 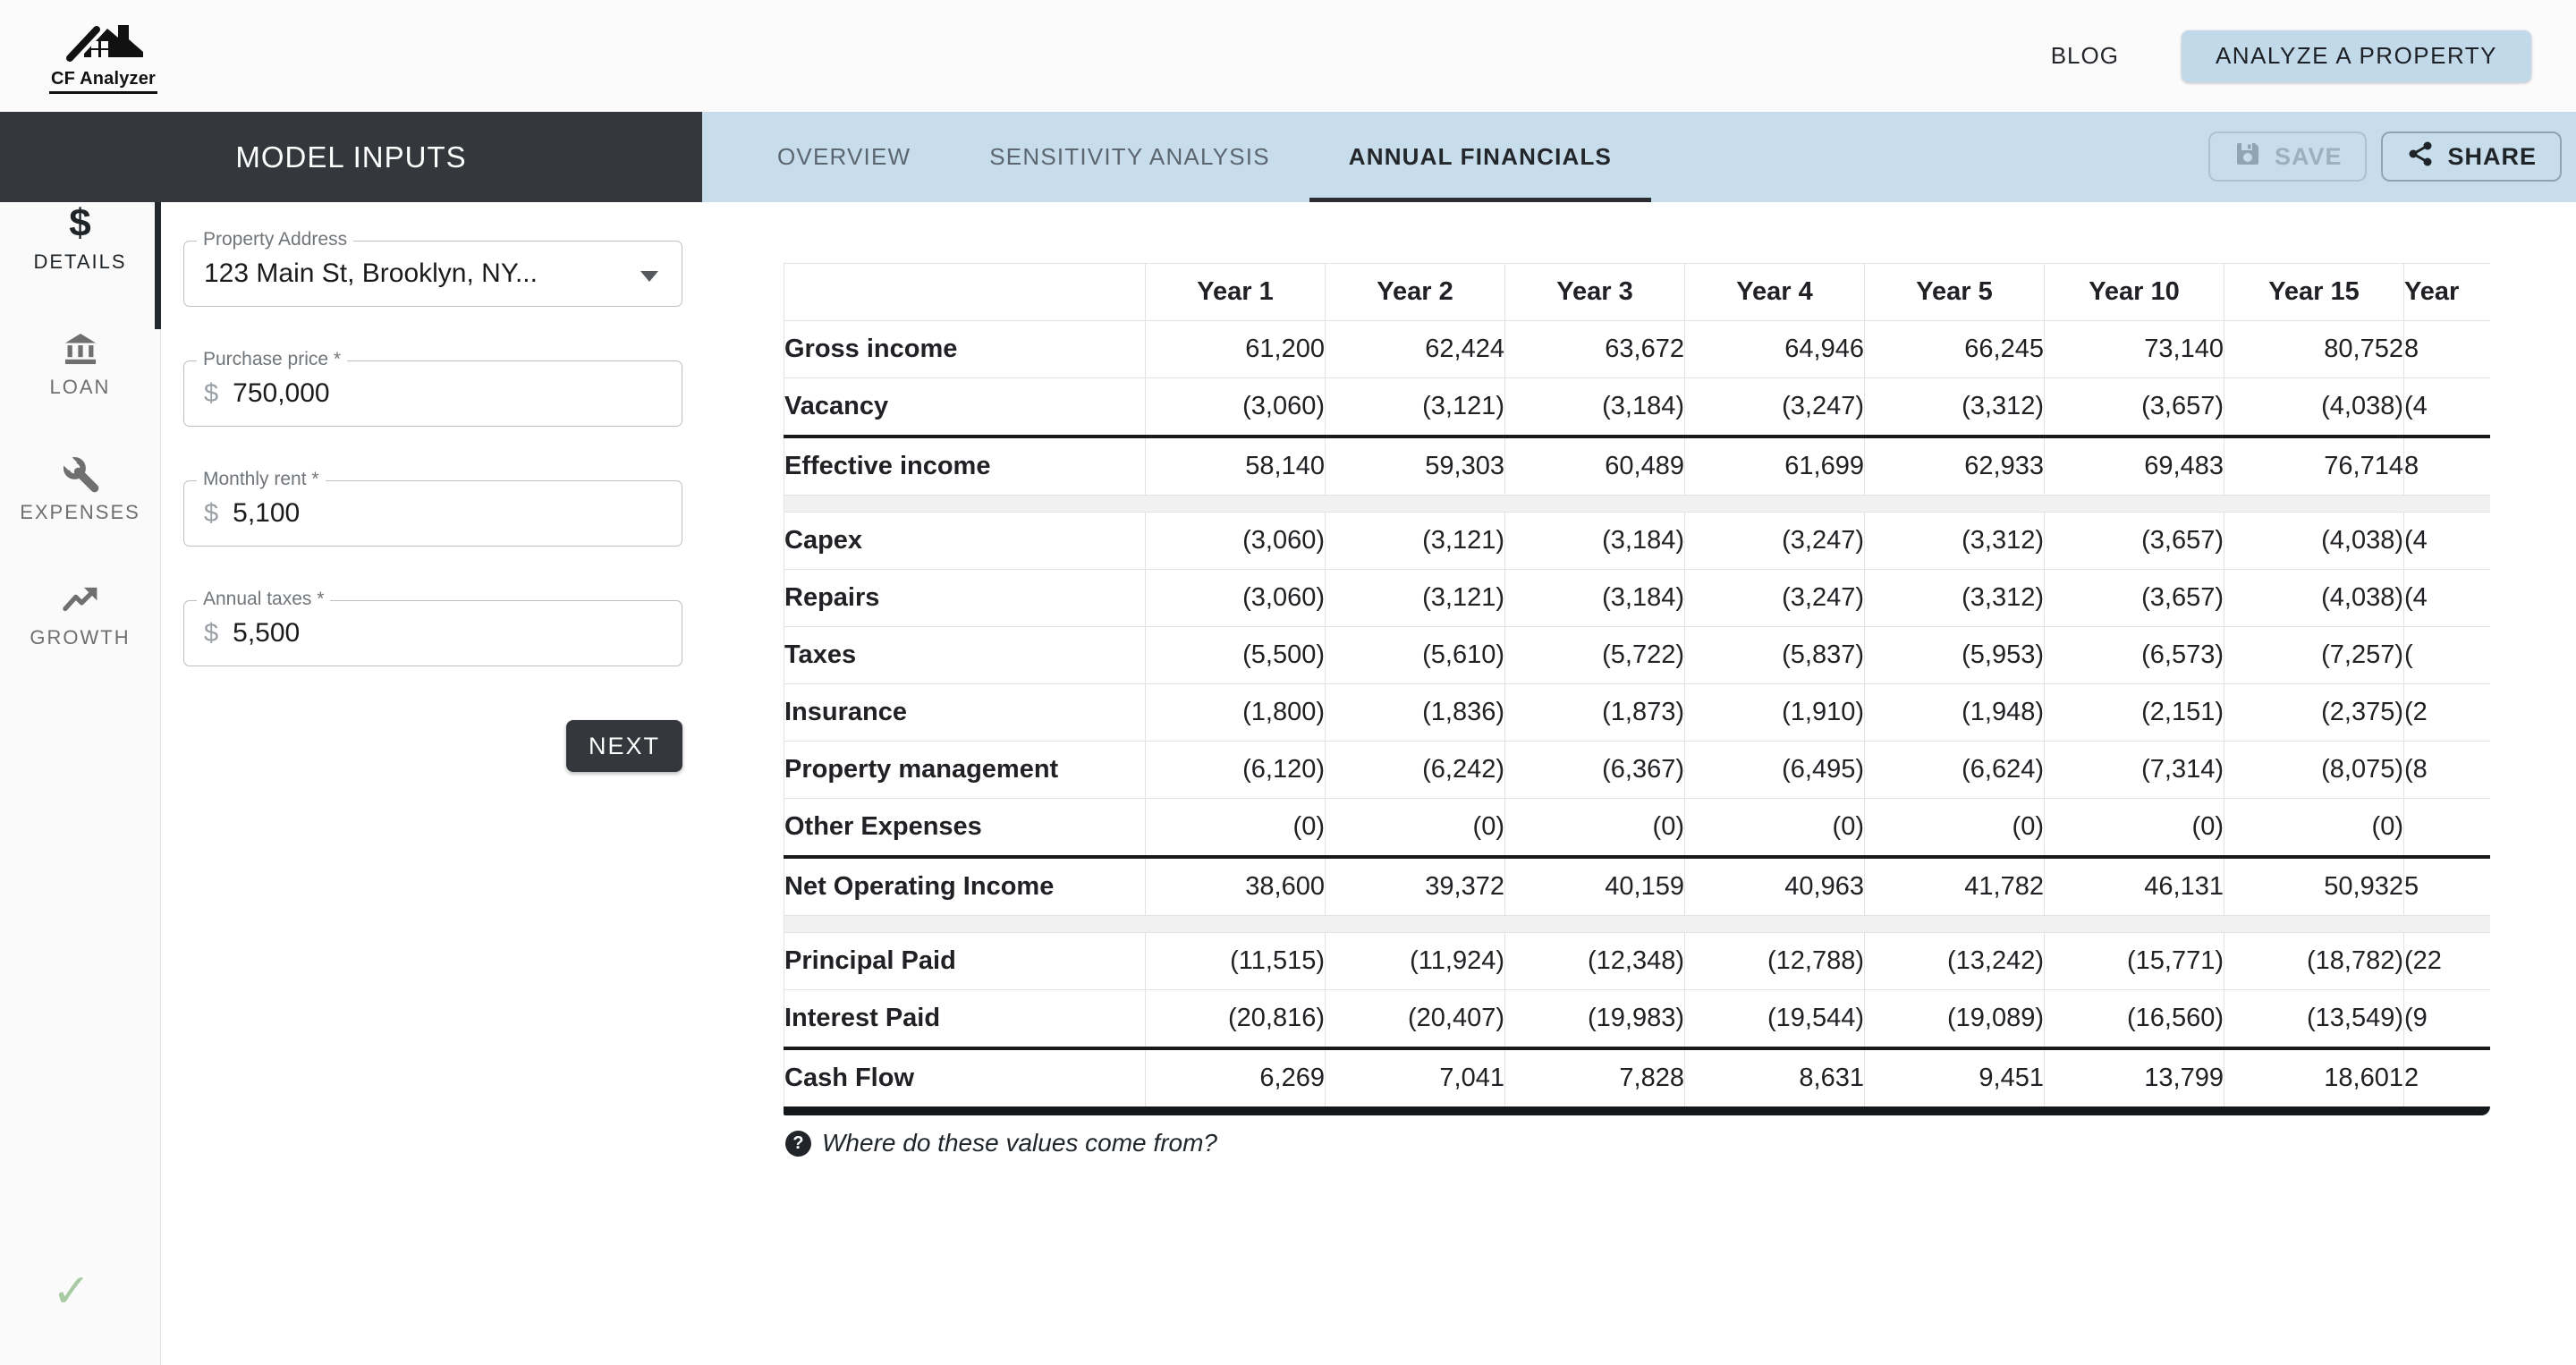 What do you see at coordinates (1954, 770) in the screenshot?
I see `table-cell: (6,624)` at bounding box center [1954, 770].